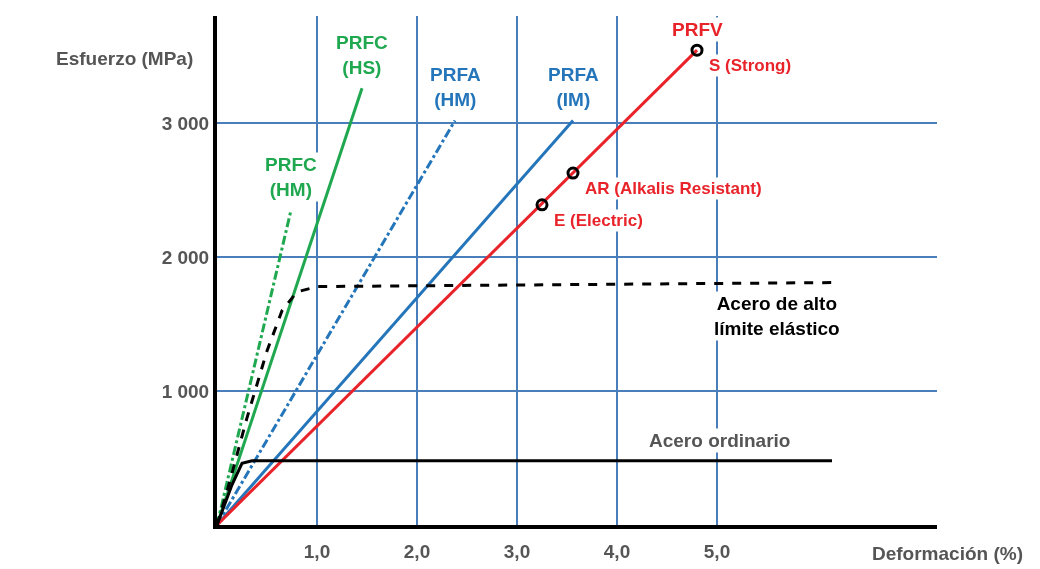  Describe the element at coordinates (673, 188) in the screenshot. I see `annotation: AR (Alkalis Resistant)` at that location.